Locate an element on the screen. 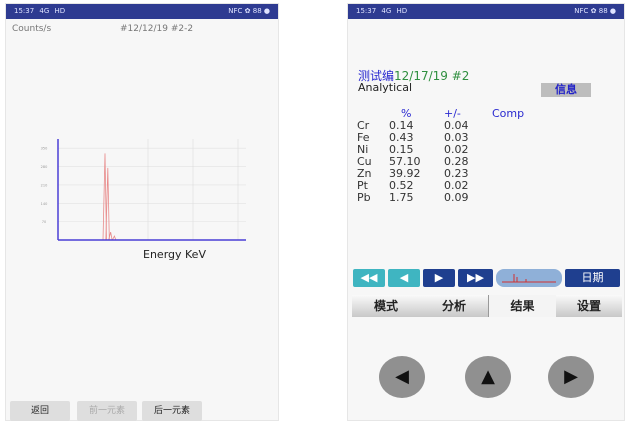 This screenshot has width=627, height=427. tab-analysis: 分析 is located at coordinates (454, 306).